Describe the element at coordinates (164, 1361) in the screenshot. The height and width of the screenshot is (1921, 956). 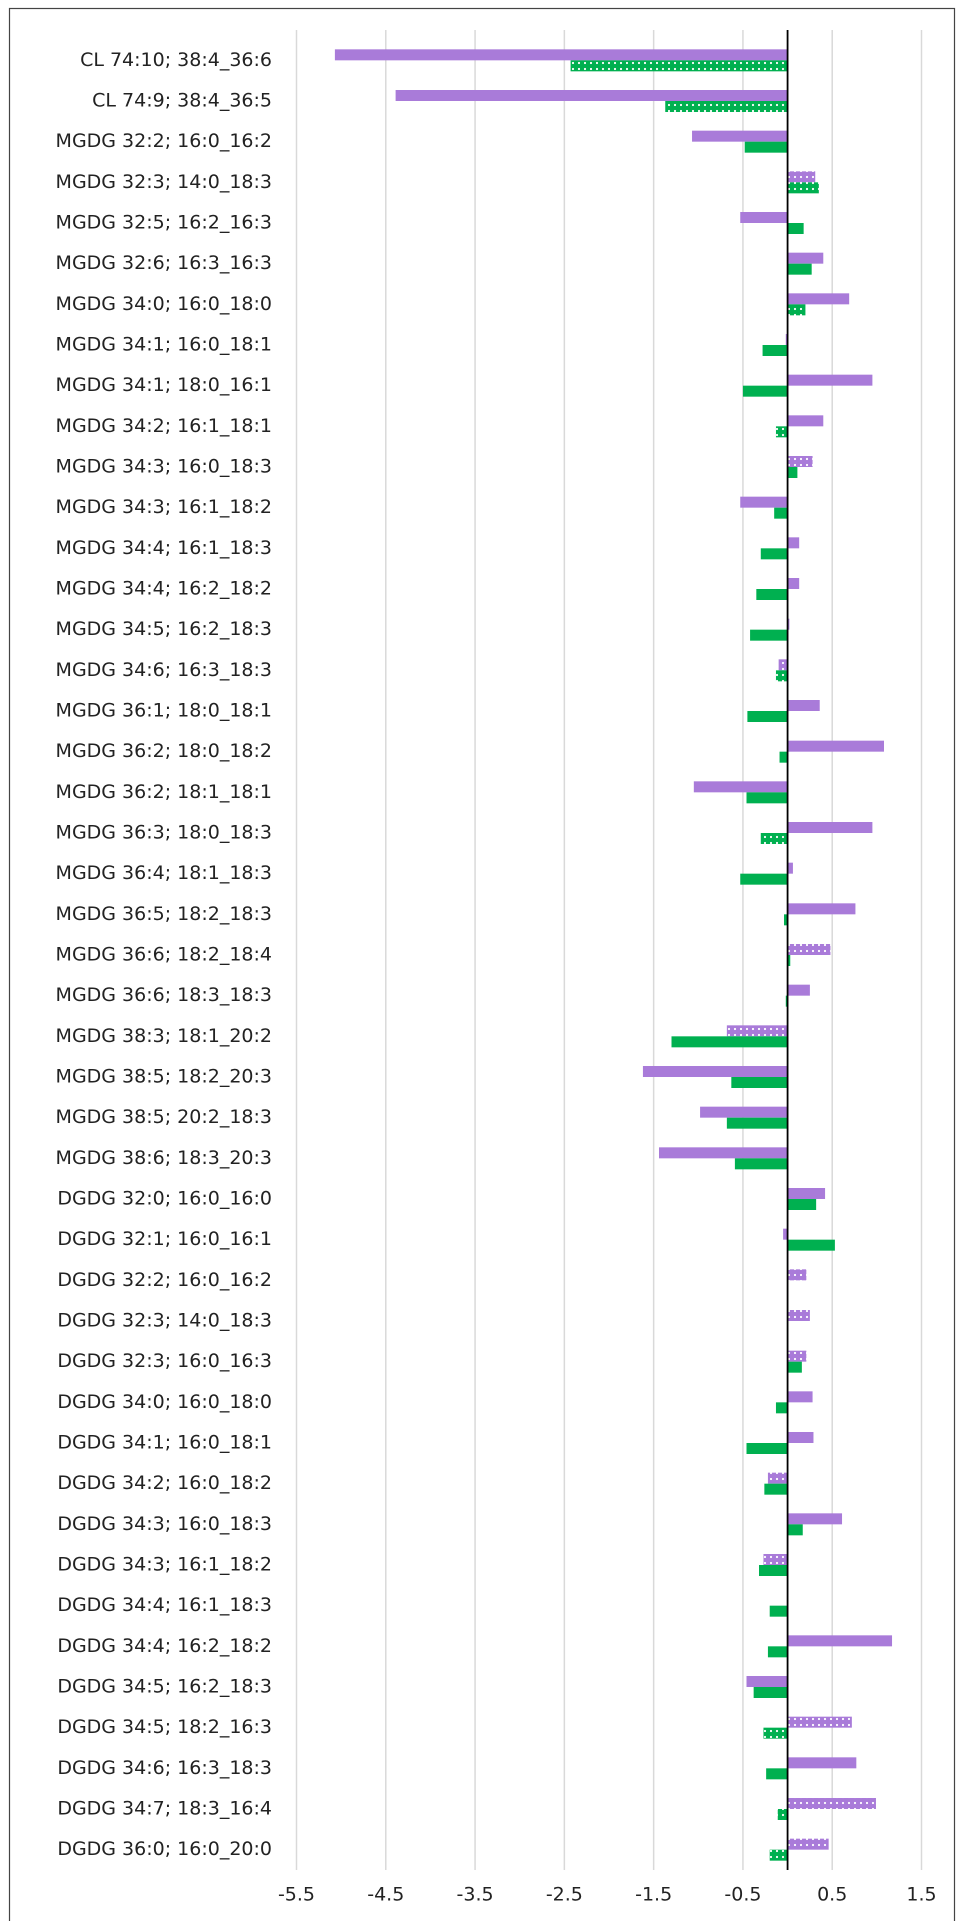
I see `y-tick-label: DGDG 32:3; 16:0_16:3` at that location.